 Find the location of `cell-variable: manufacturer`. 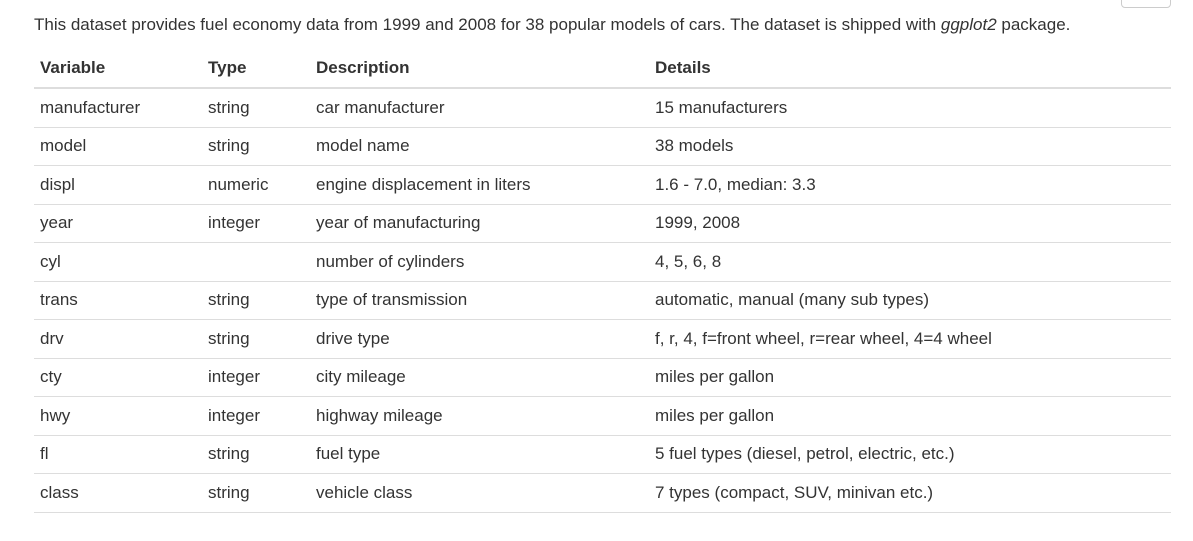

cell-variable: manufacturer is located at coordinates (118, 108).